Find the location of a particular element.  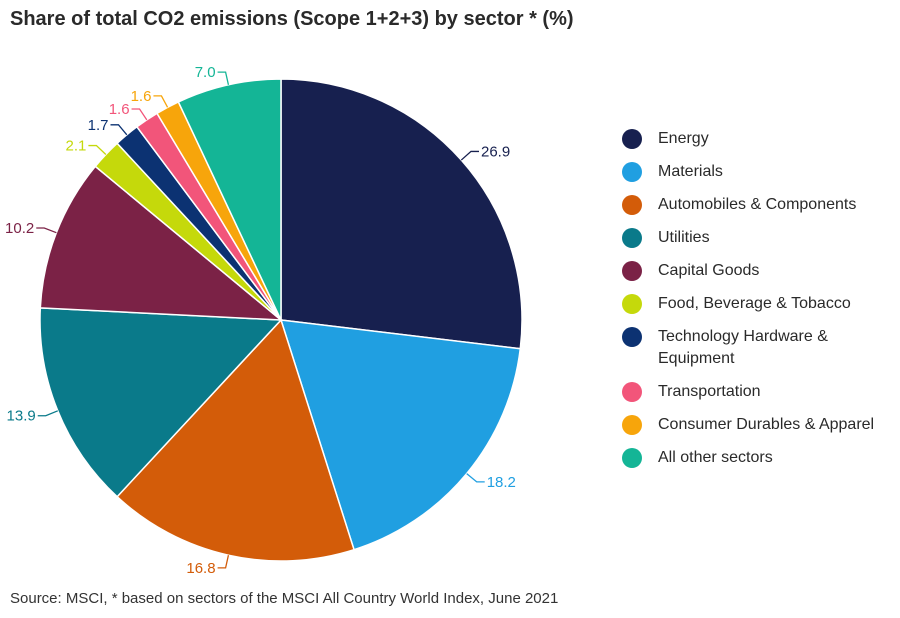

legend-label: Energy is located at coordinates (683, 138).